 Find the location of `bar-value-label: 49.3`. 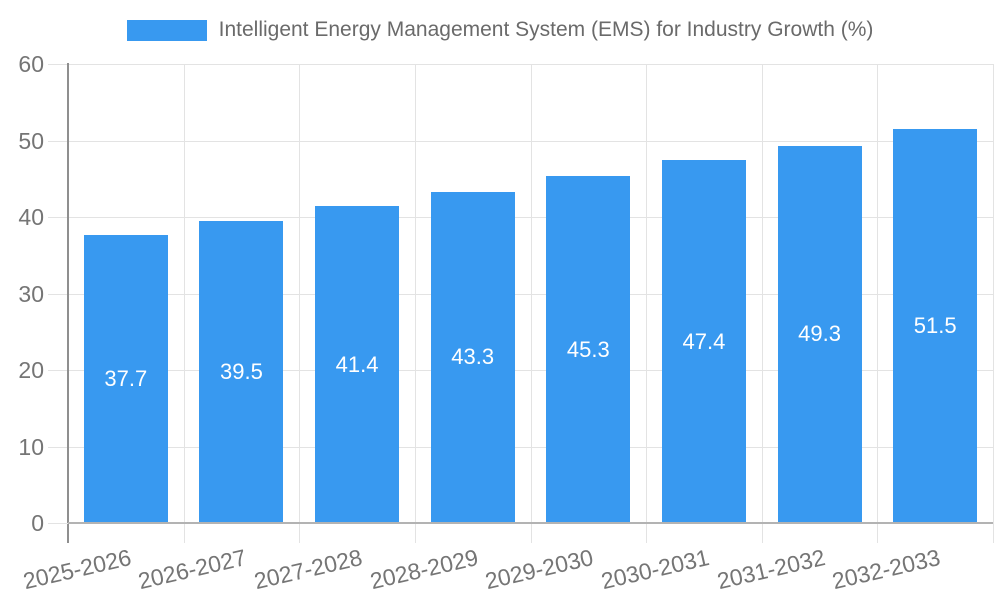

bar-value-label: 49.3 is located at coordinates (819, 334).